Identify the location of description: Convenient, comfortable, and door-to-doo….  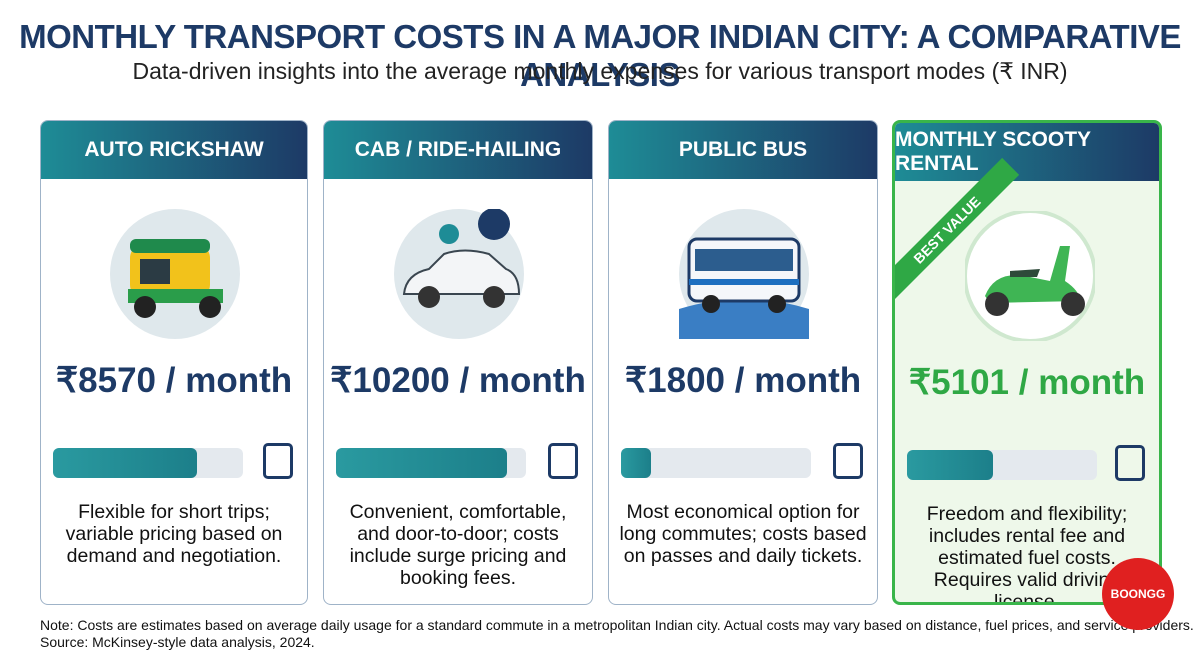
(458, 545).